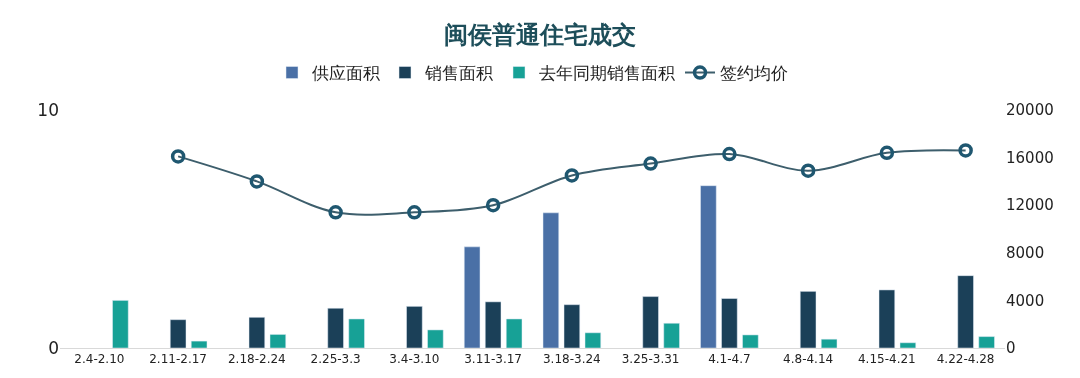 This screenshot has width=1080, height=378. I want to click on y2-tick-label: 12000, so click(1030, 205).